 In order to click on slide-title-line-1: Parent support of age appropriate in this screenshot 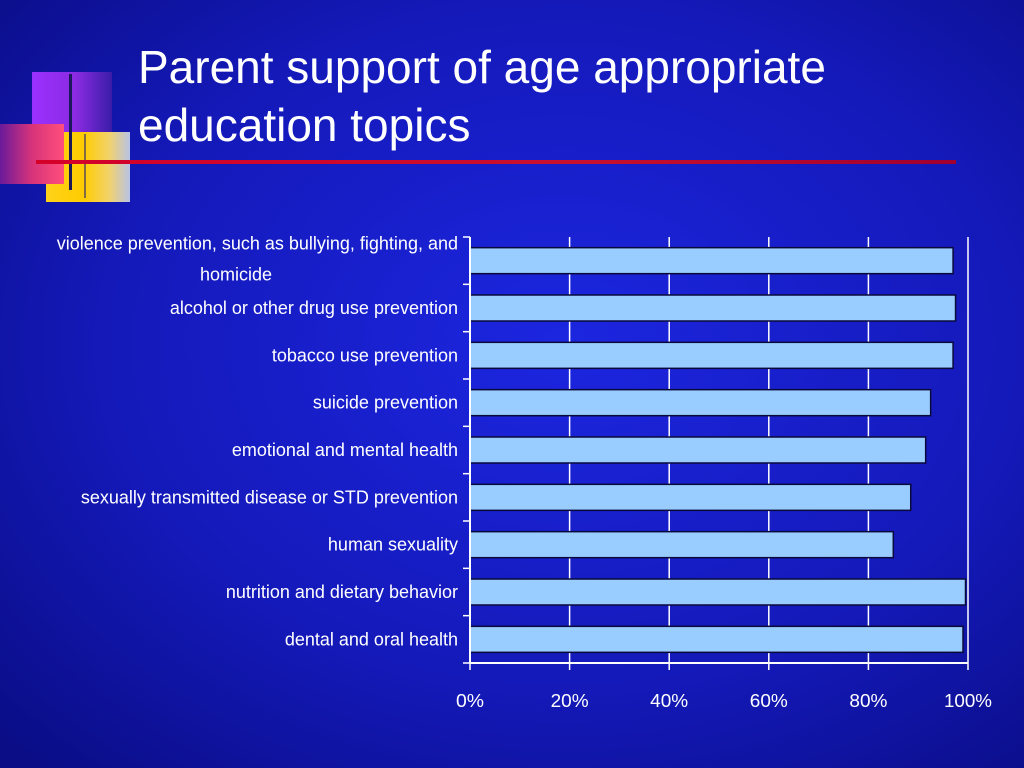, I will do `click(482, 67)`.